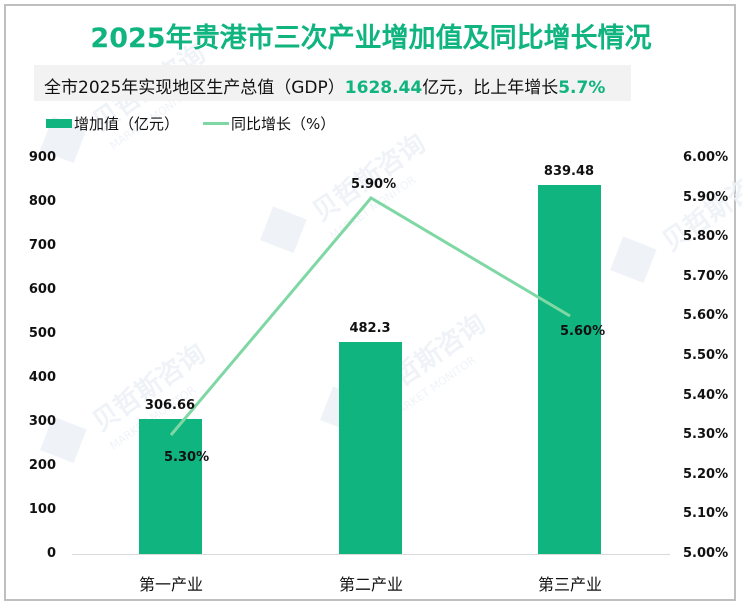  I want to click on left-axis-tick: 900, so click(42, 157).